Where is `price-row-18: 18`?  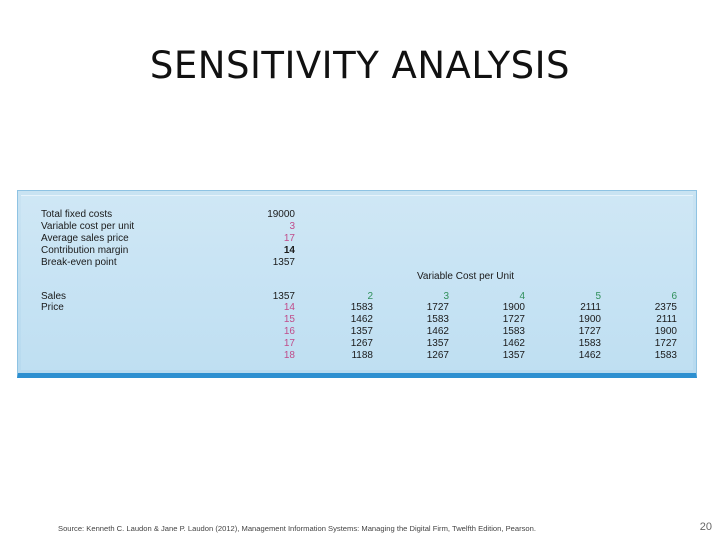
price-row-18: 18 is located at coordinates (289, 355).